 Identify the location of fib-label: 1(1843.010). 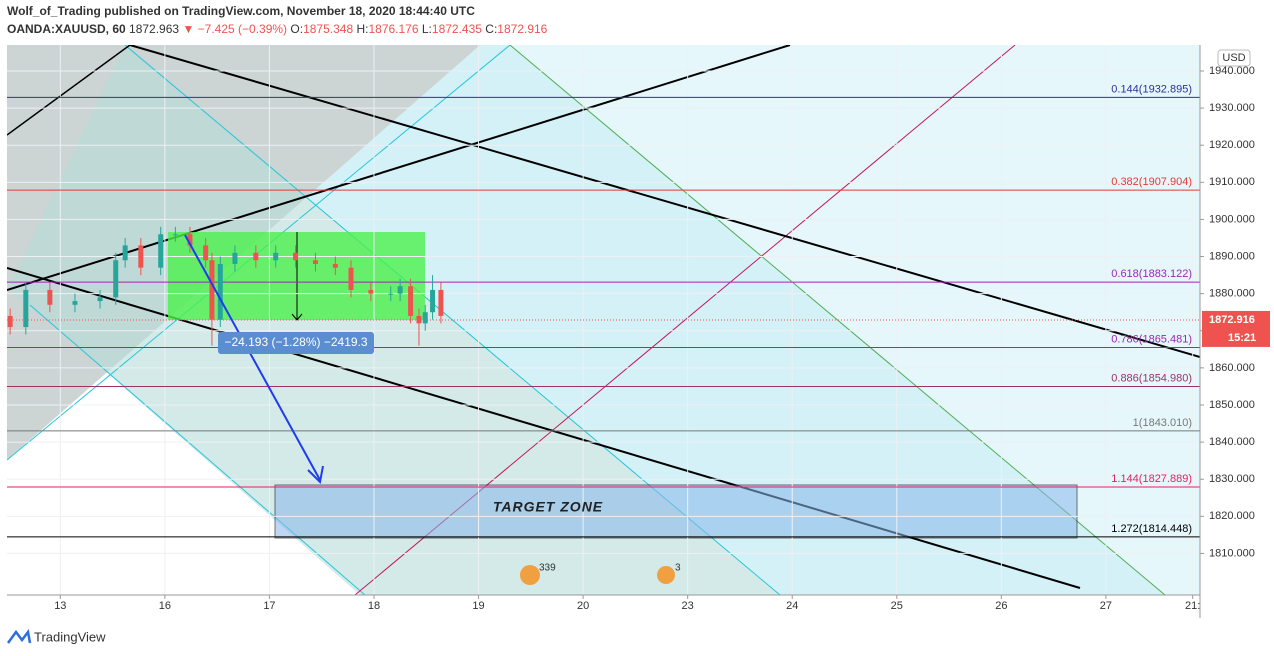
(1162, 423).